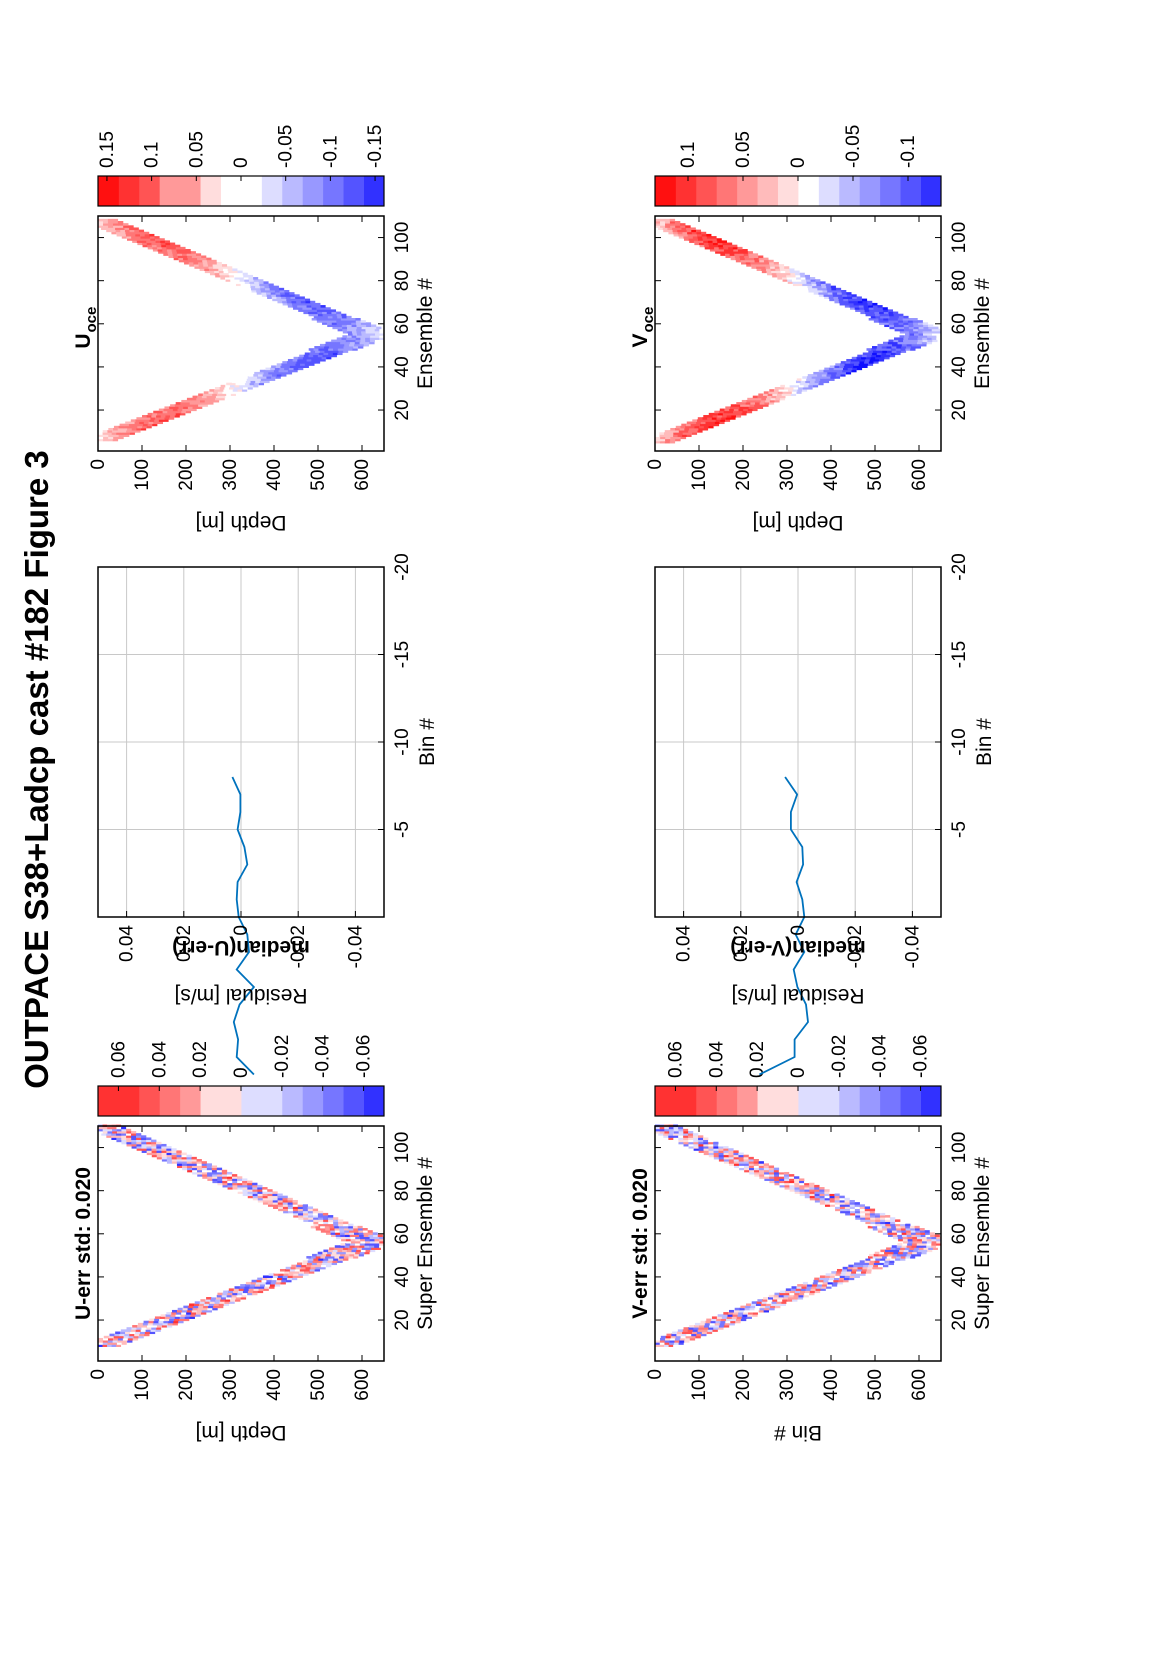 The image size is (1165, 1679). Describe the element at coordinates (427, 742) in the screenshot. I see `y-axis-label: Bin #` at that location.